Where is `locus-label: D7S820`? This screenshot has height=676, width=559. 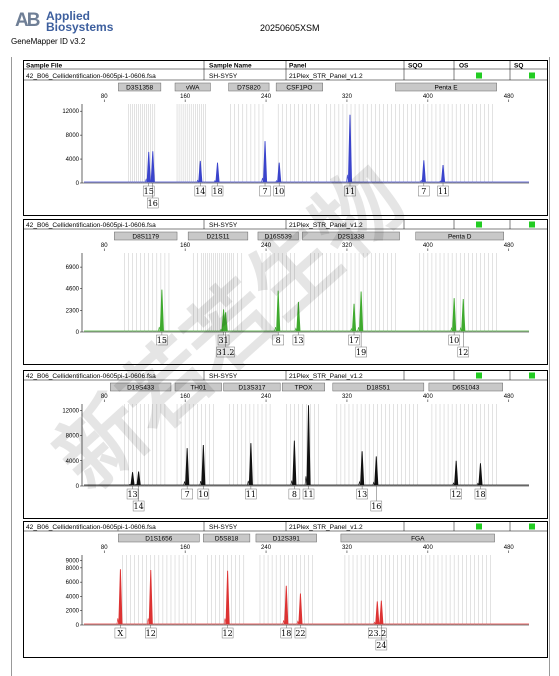
locus-label: D7S820 is located at coordinates (249, 87).